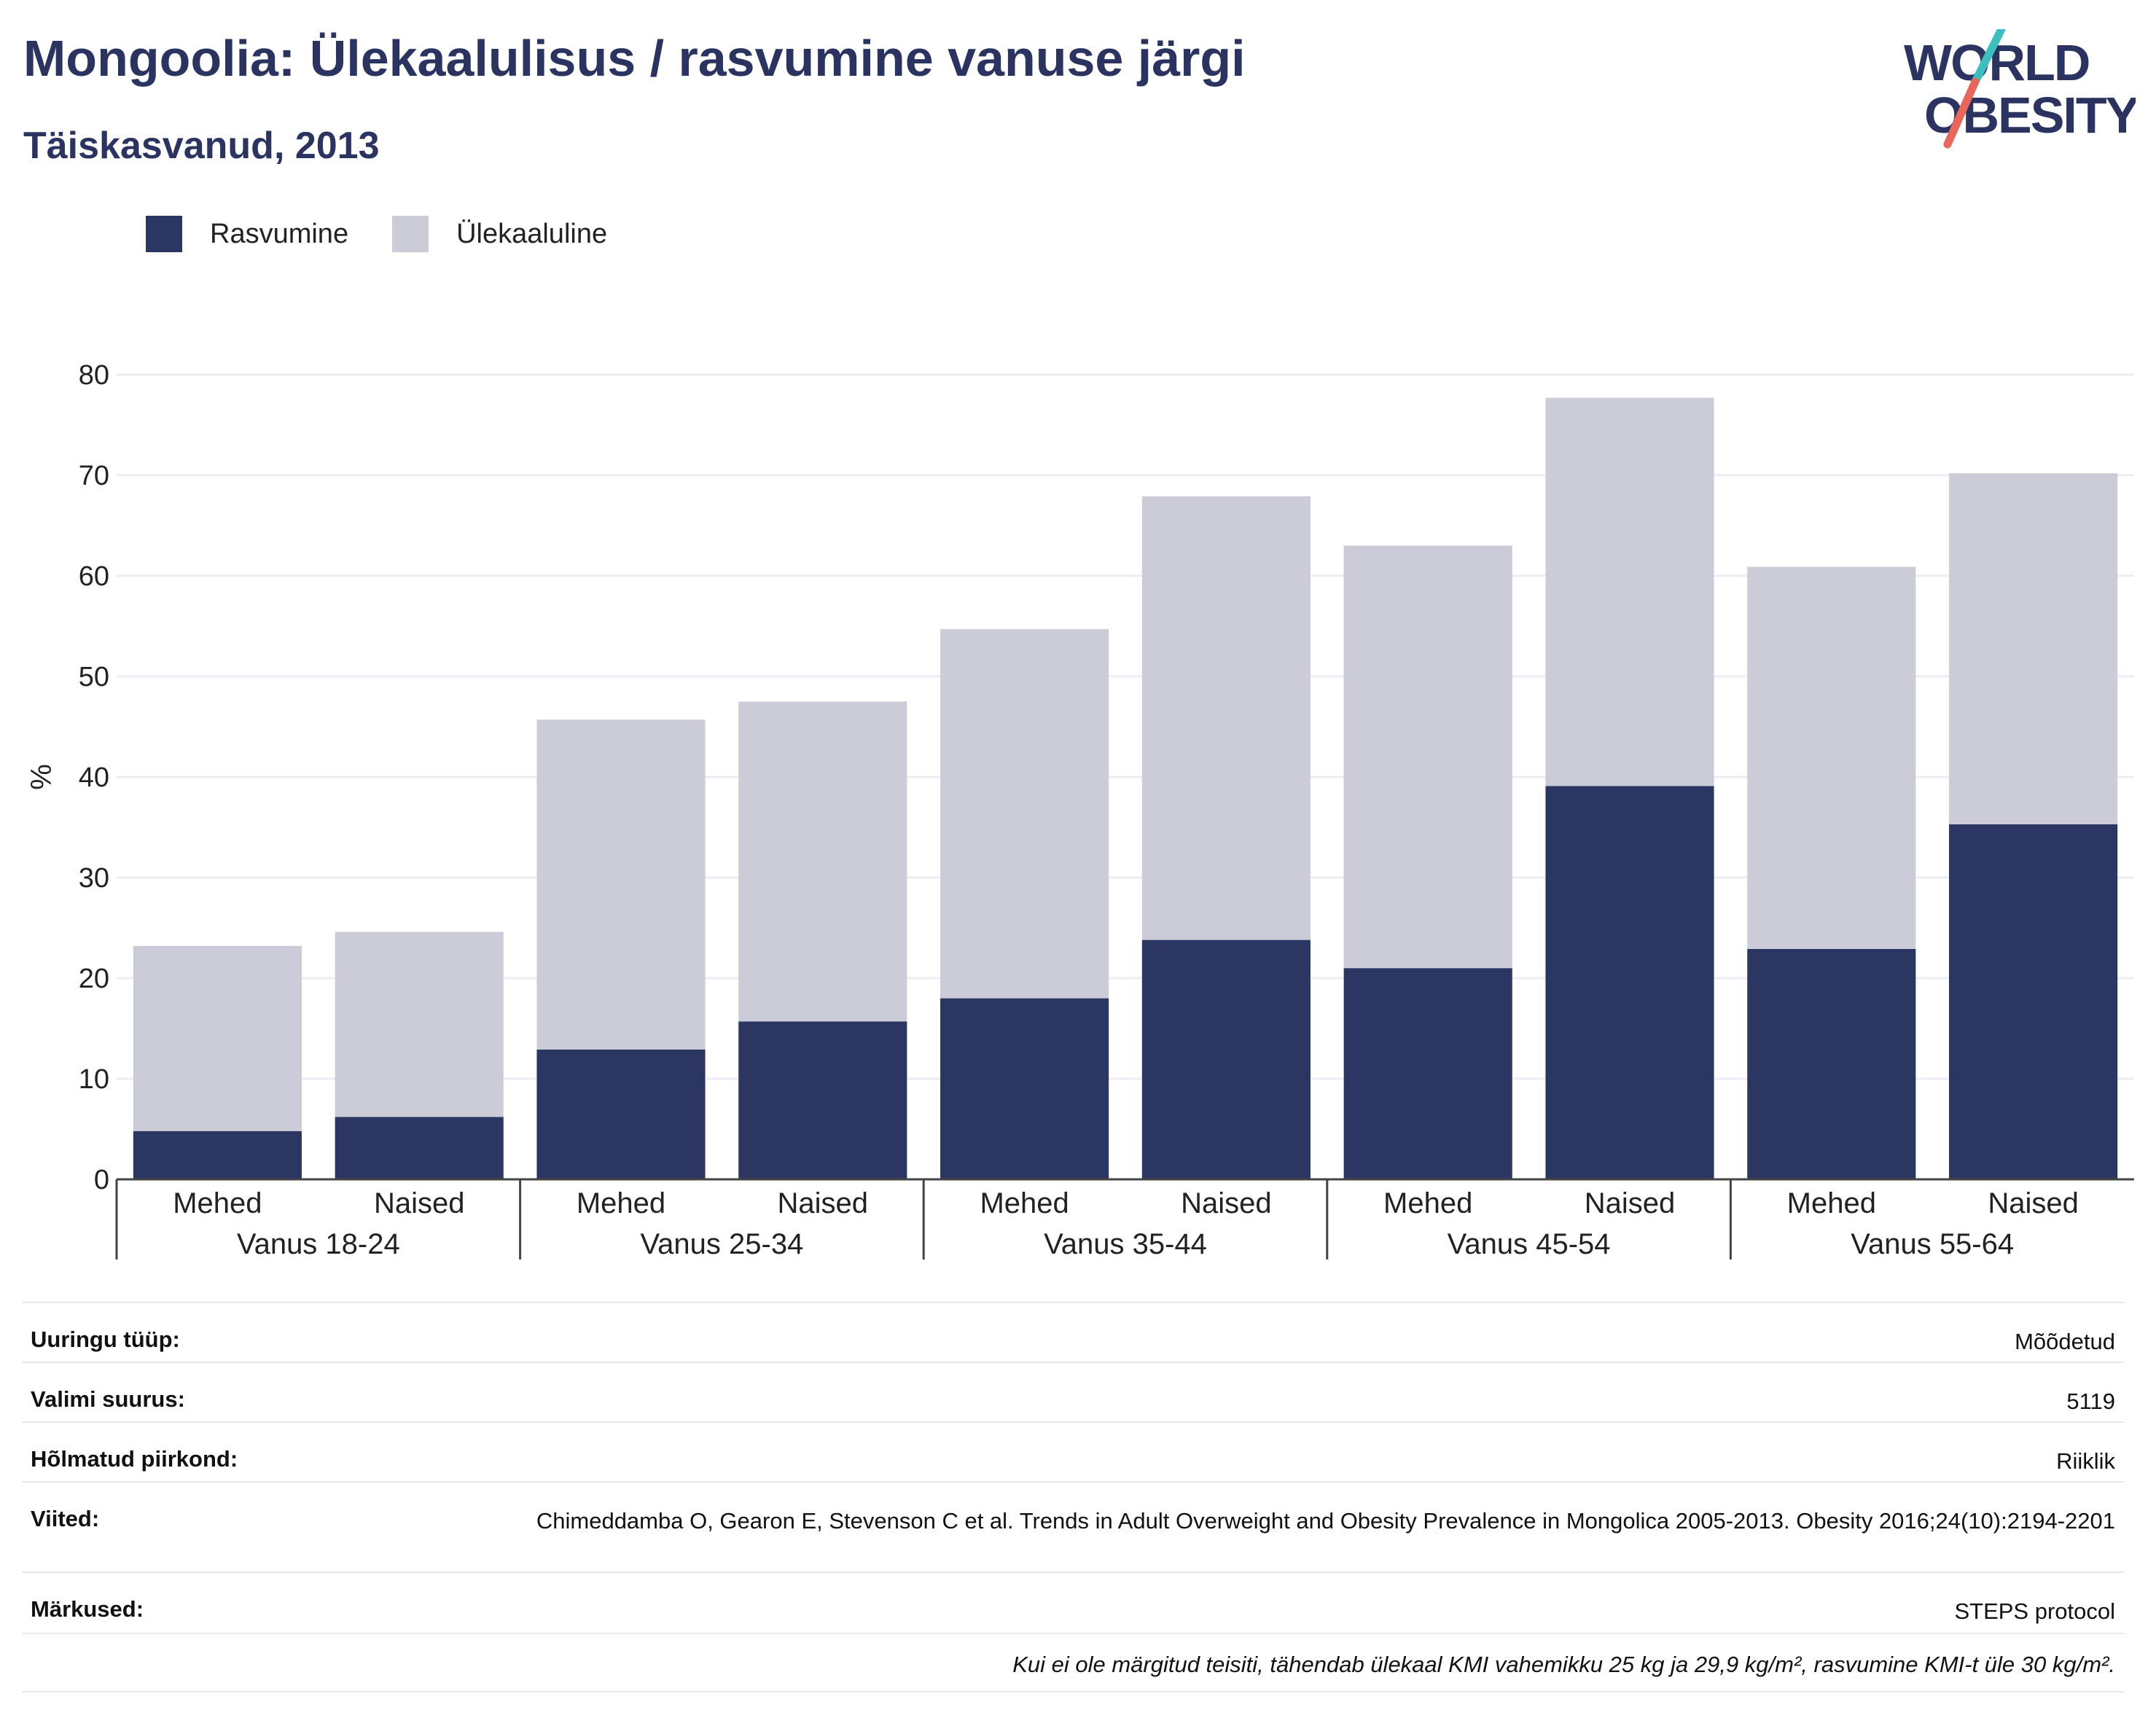 The height and width of the screenshot is (1734, 2156). What do you see at coordinates (94, 577) in the screenshot?
I see `y-tick-label: 60` at bounding box center [94, 577].